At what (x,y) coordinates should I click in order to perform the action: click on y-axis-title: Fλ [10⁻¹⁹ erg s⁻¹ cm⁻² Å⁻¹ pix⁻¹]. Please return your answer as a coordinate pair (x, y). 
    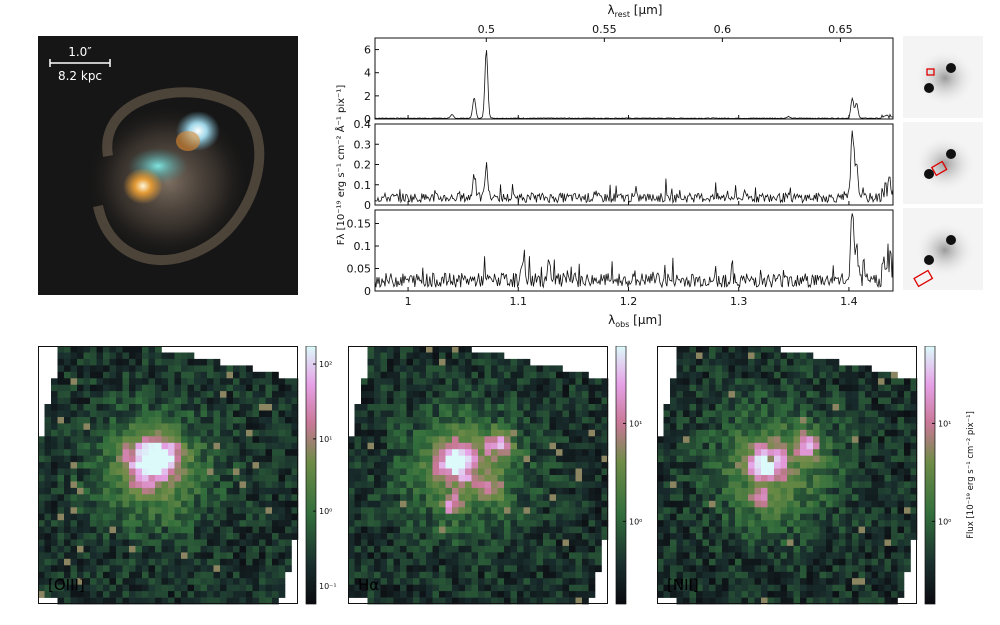
    Looking at the image, I should click on (340, 165).